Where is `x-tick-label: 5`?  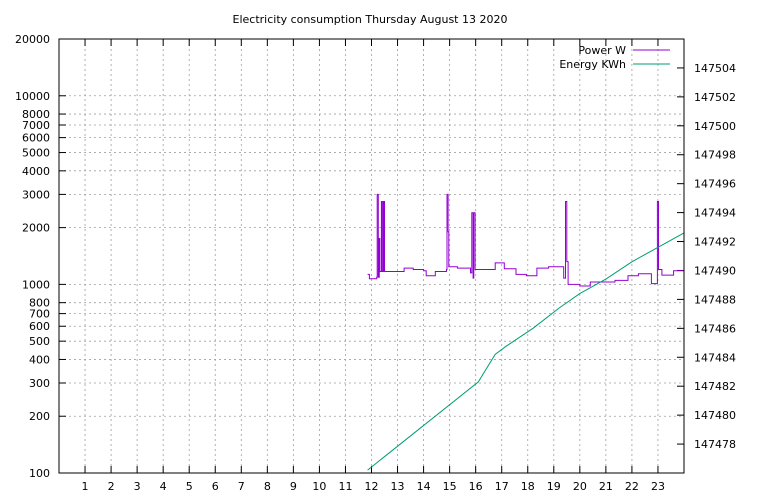
x-tick-label: 5 is located at coordinates (189, 486).